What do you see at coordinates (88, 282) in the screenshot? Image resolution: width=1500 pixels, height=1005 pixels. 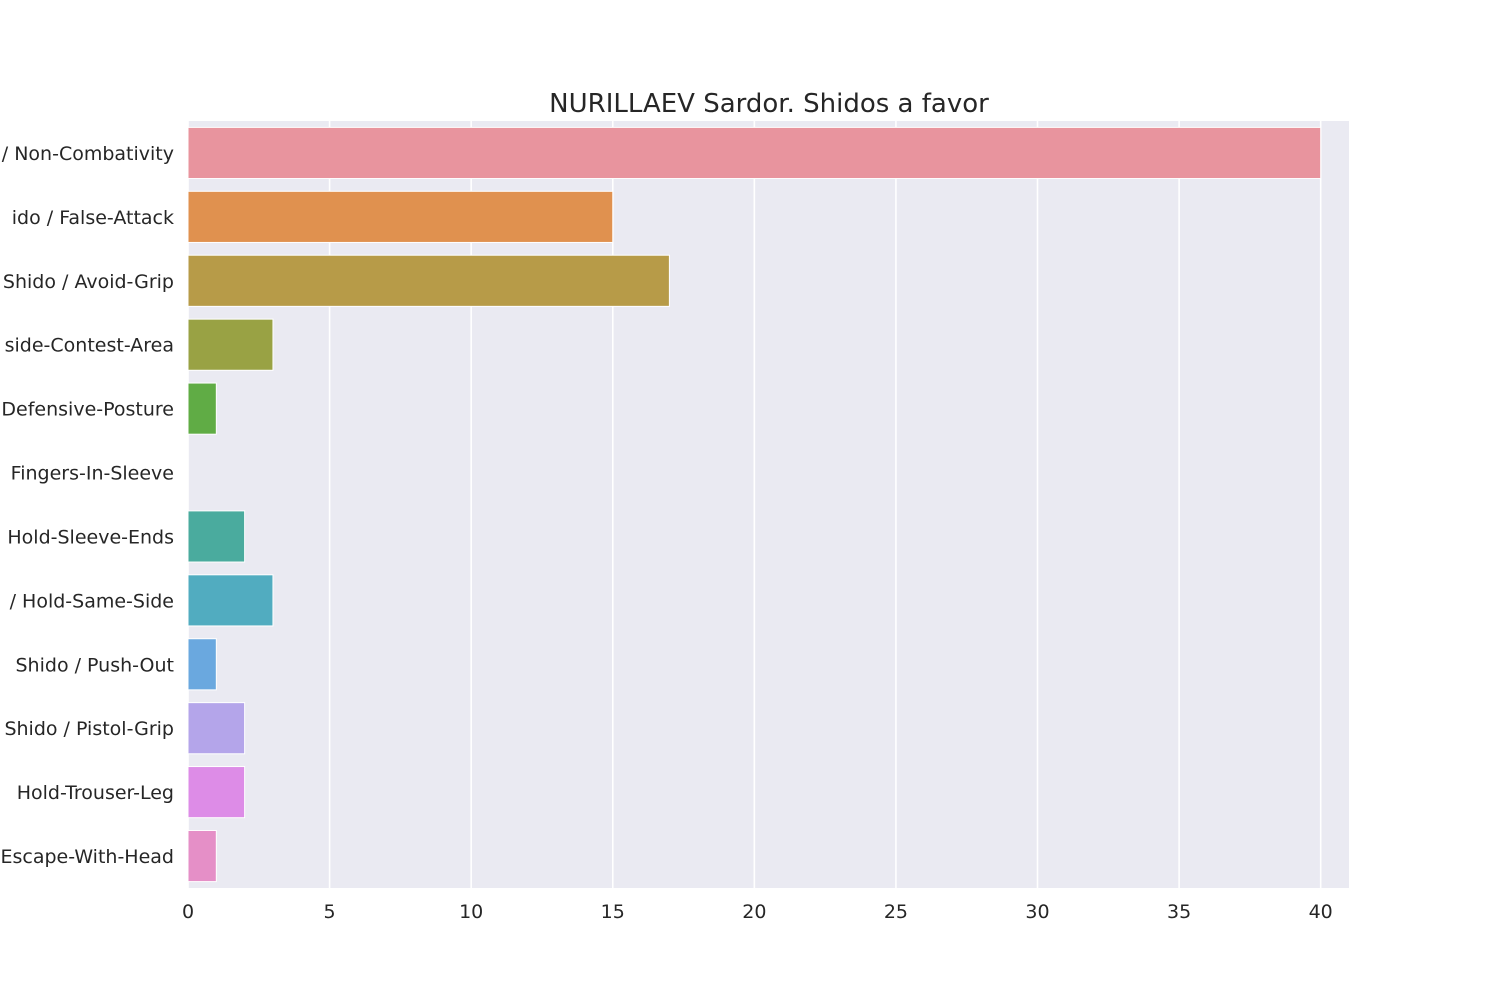 I see `y-tick-label: Shido / Avoid-Grip` at bounding box center [88, 282].